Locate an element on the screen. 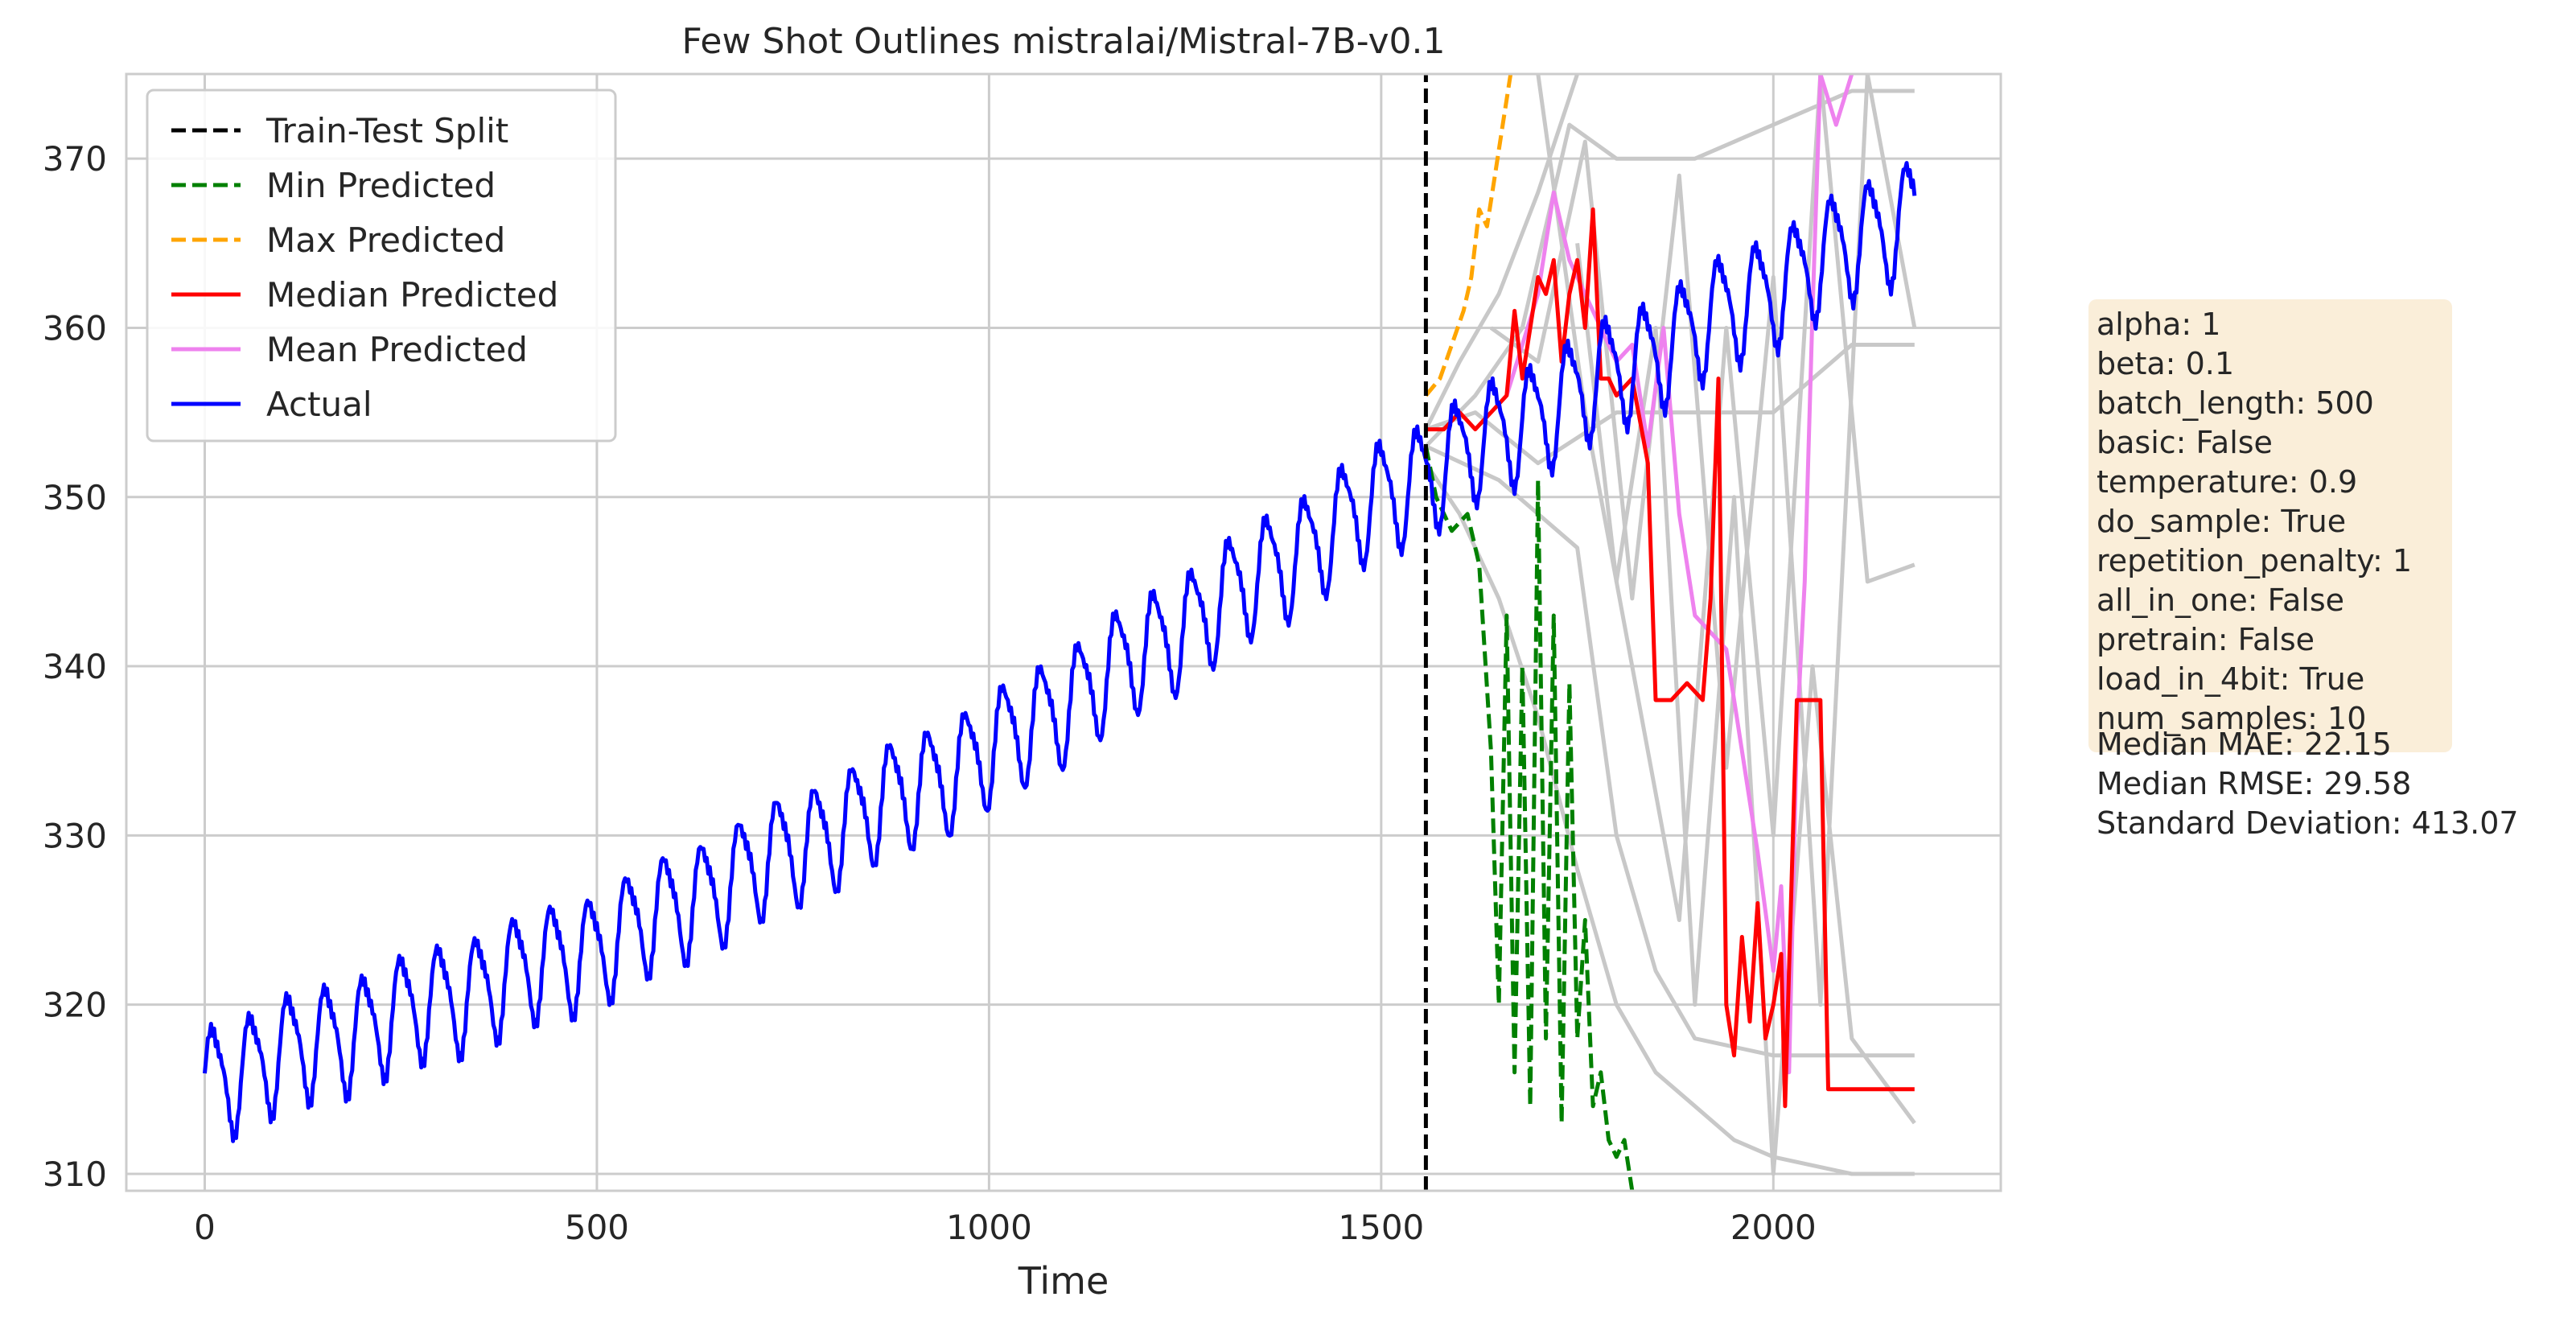 The image size is (2576, 1334). info-line: pretrain: False is located at coordinates (2206, 639).